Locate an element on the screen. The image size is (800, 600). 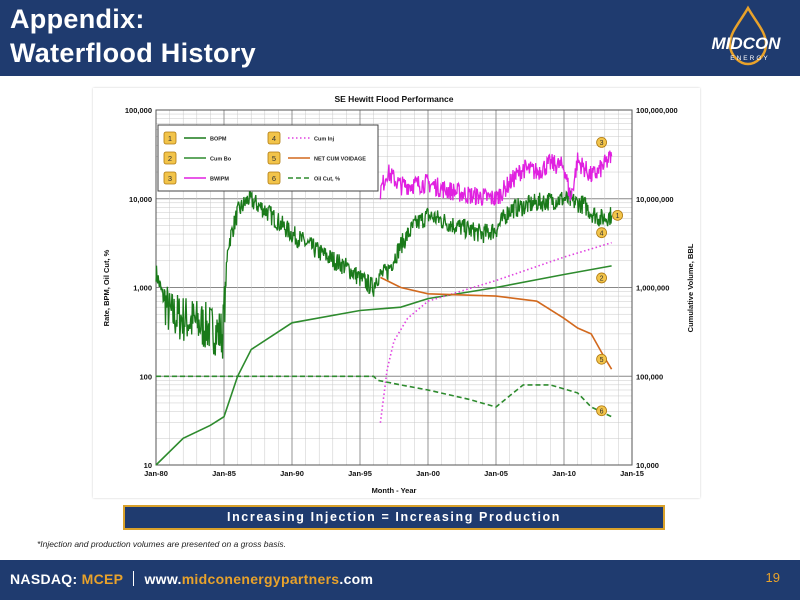
x-tick-label: Jan-80 is located at coordinates (156, 473).